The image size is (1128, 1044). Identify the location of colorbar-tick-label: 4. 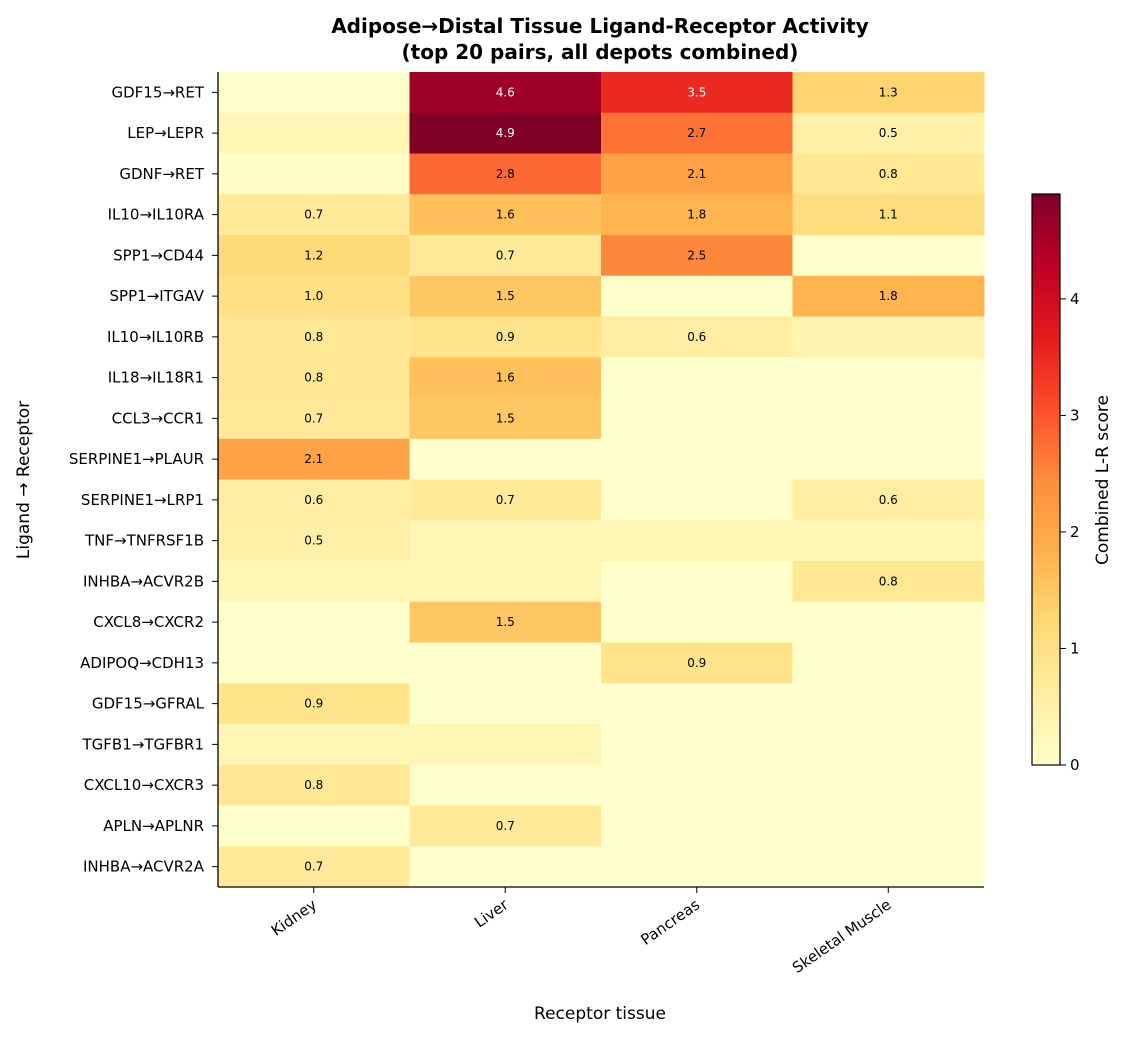
(1075, 299).